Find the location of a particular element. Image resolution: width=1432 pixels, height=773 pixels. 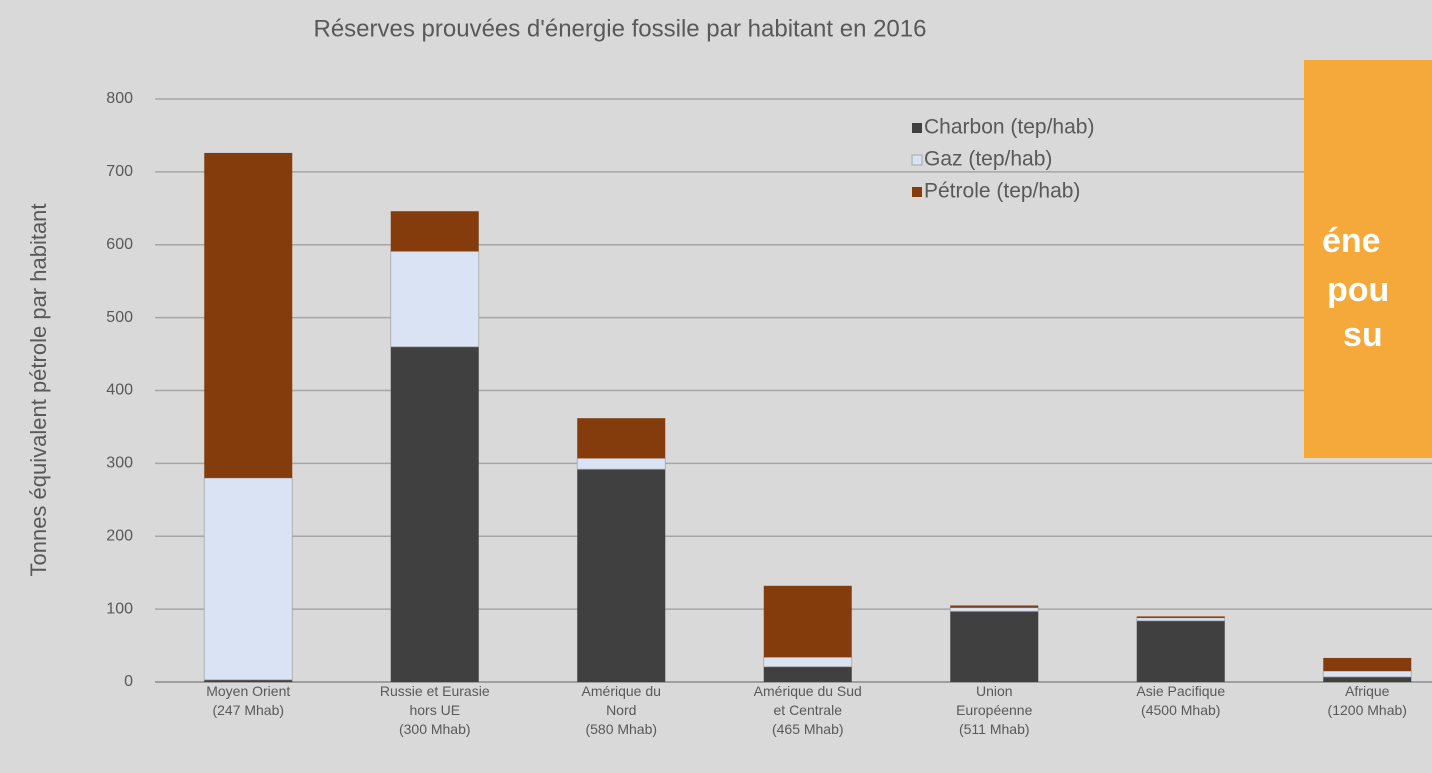

x-tick-line: (4500 Mhab) is located at coordinates (1180, 710).